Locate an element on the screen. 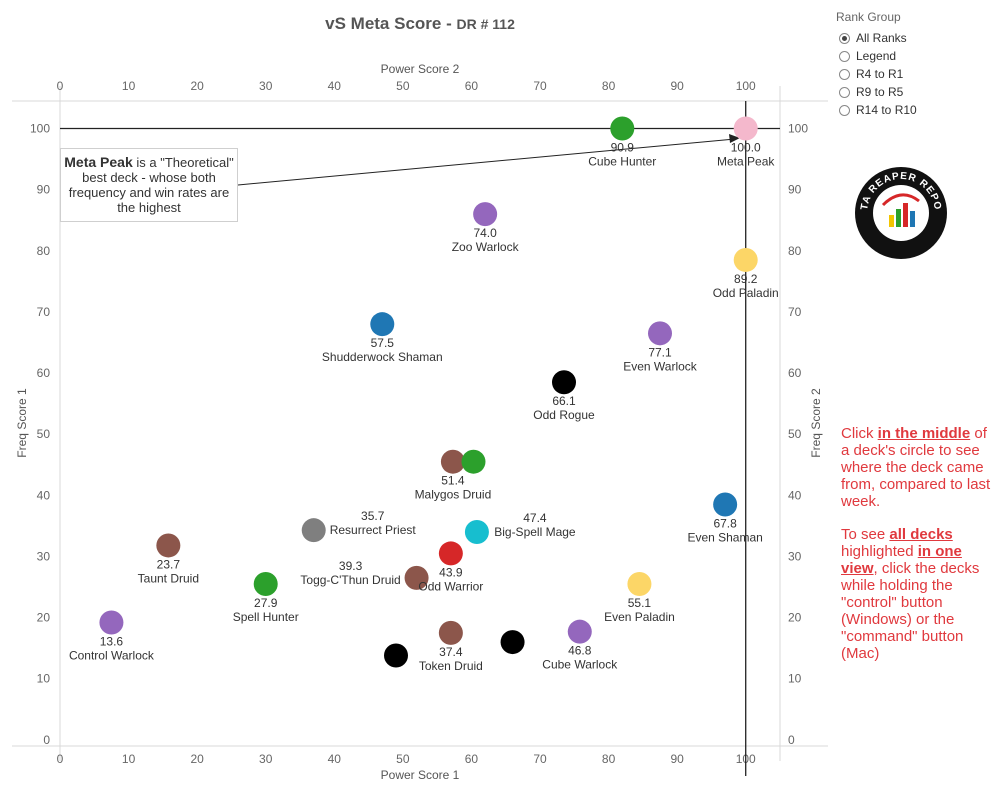  point-malygos-druid is located at coordinates (452, 461).